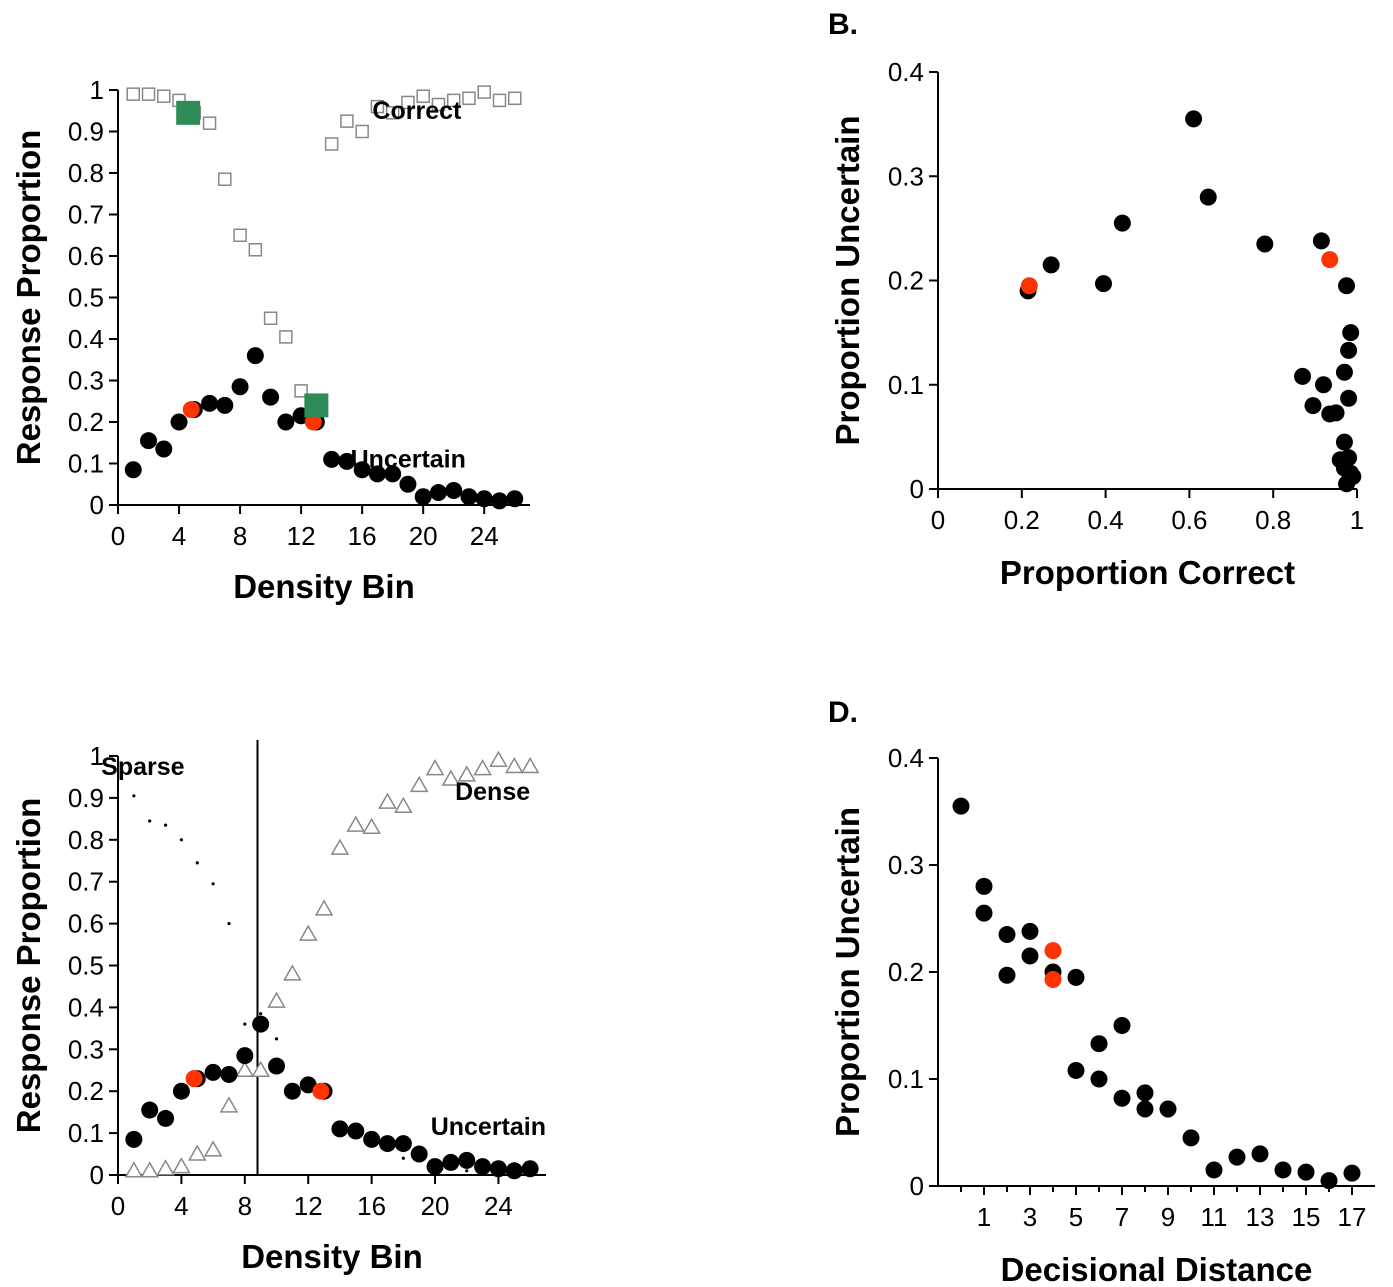 This screenshot has height=1287, width=1393. I want to click on x-tick-label: 9, so click(1168, 1217).